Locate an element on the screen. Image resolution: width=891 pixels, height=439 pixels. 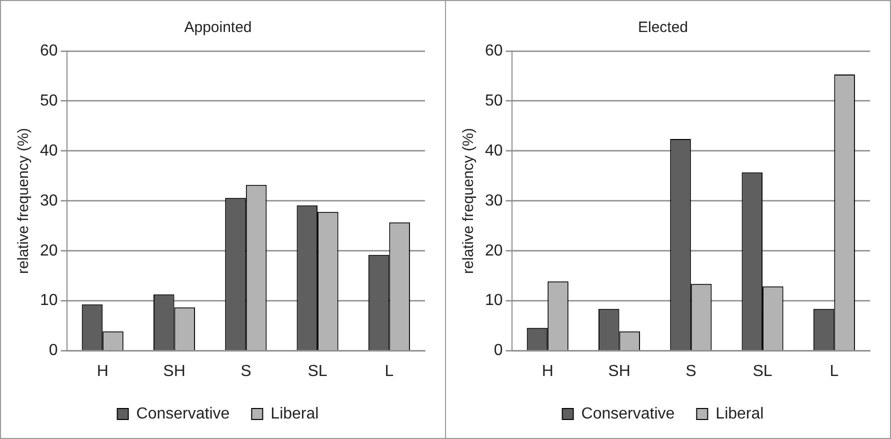
chart-title: Elected is located at coordinates (663, 27).